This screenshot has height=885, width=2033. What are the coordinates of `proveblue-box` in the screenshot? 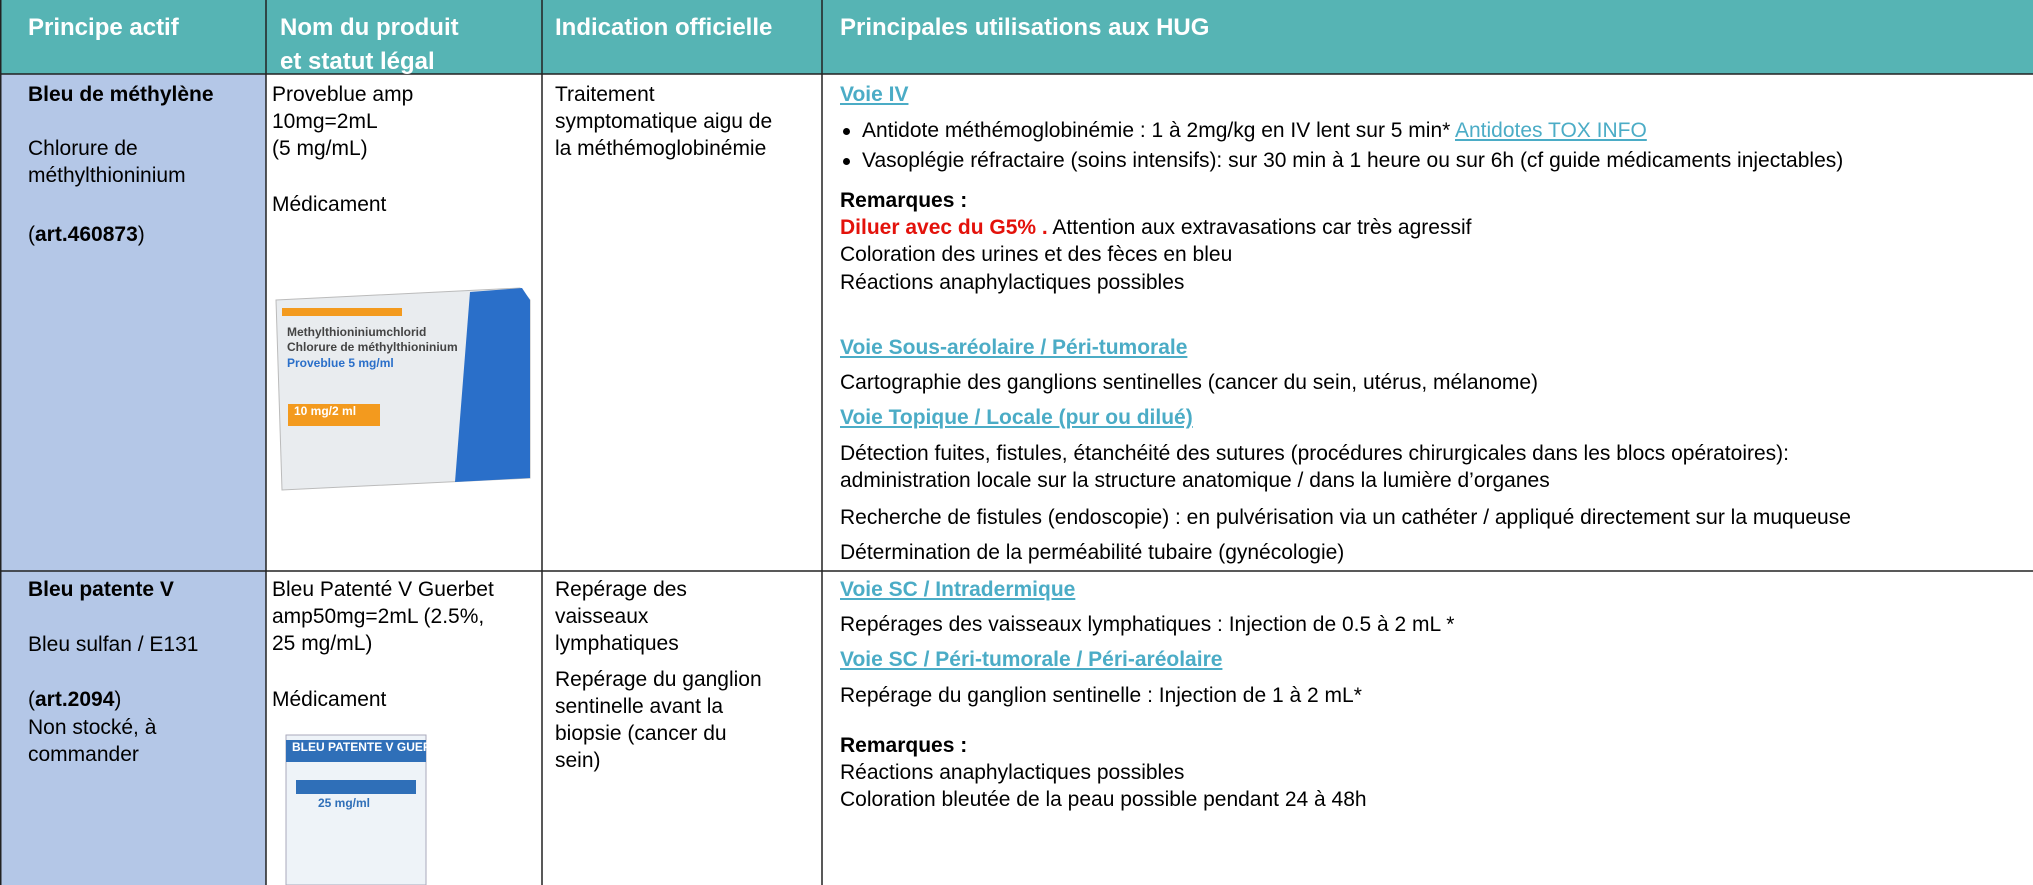 It's located at (403, 389).